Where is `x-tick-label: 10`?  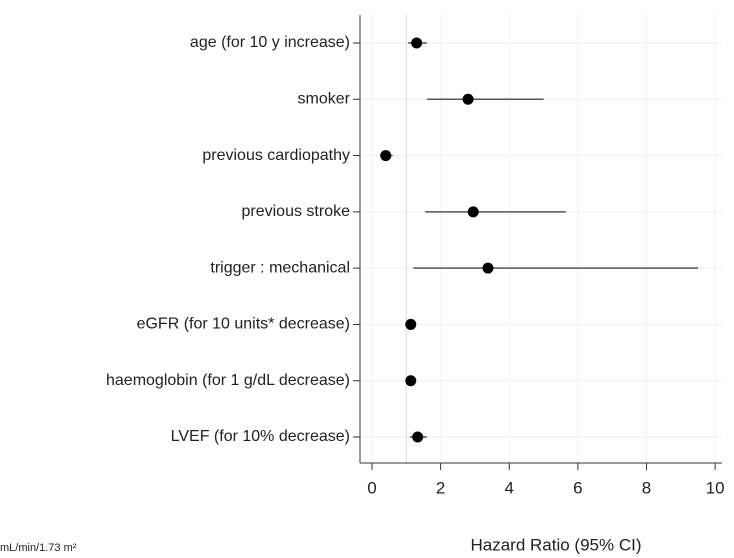
x-tick-label: 10 is located at coordinates (715, 487).